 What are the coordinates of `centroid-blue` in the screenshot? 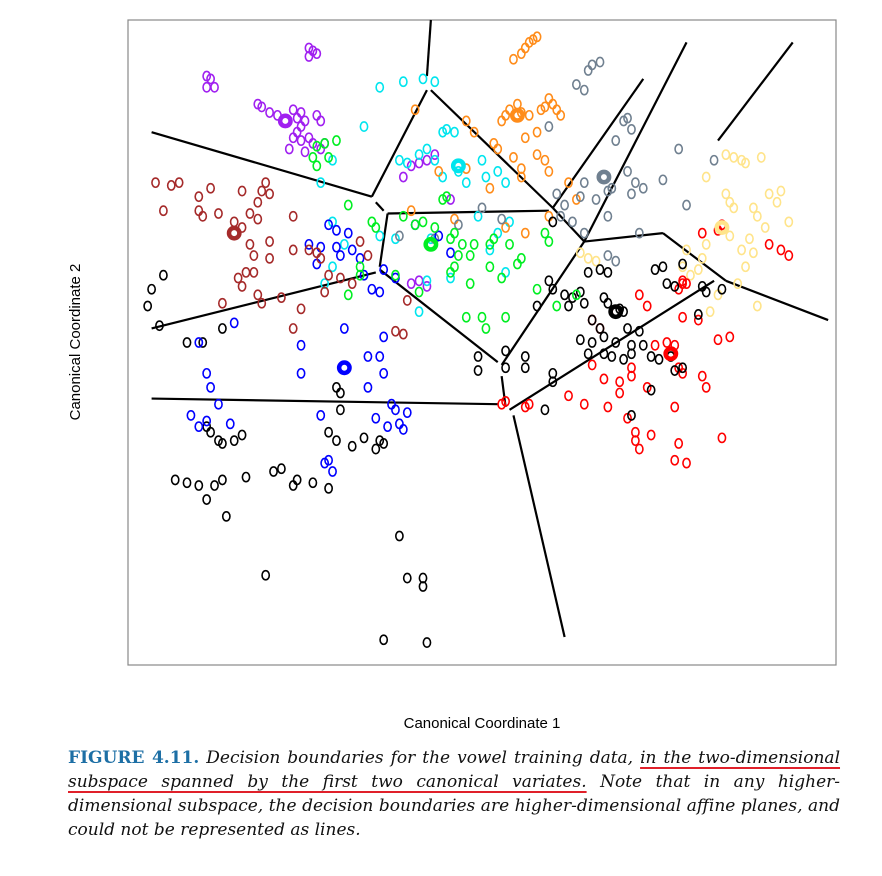 It's located at (344, 368).